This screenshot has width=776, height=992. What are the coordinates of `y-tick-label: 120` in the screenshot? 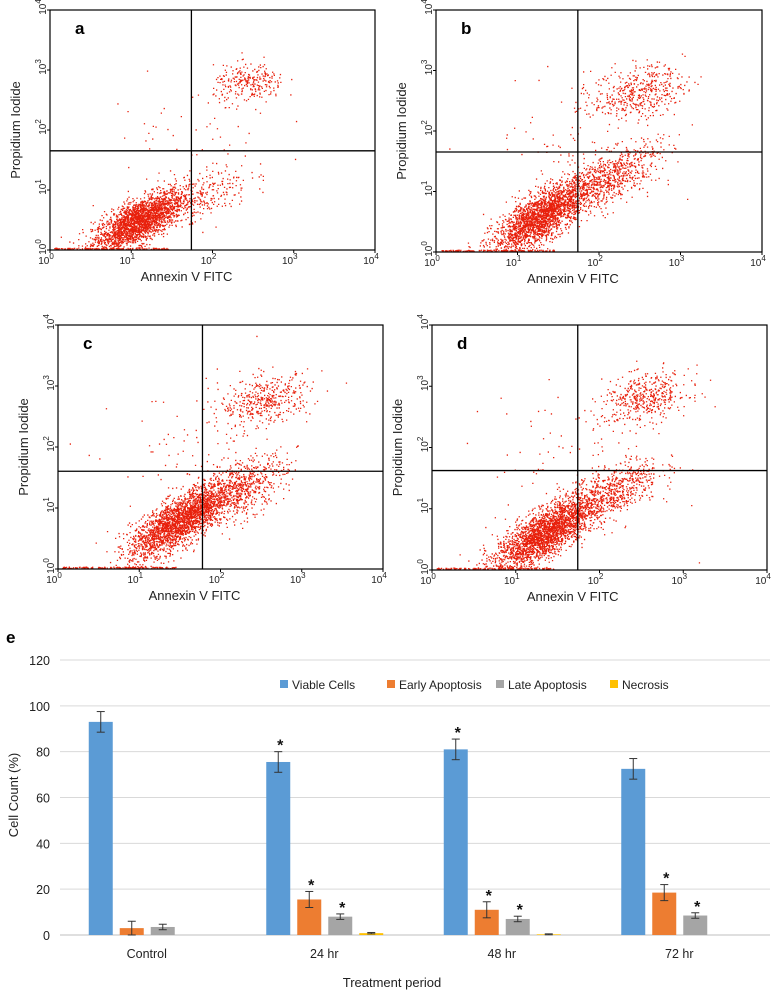 It's located at (39, 661).